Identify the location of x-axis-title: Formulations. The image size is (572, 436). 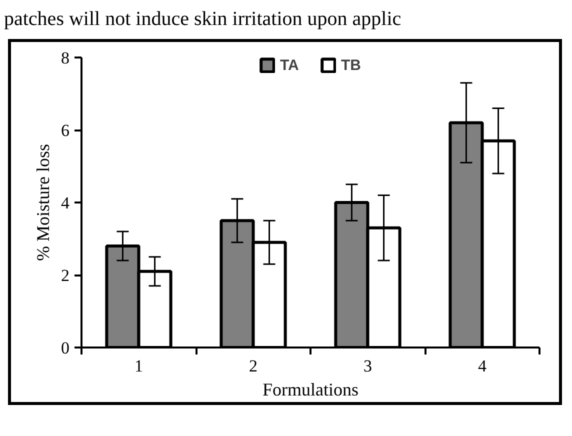
(310, 389).